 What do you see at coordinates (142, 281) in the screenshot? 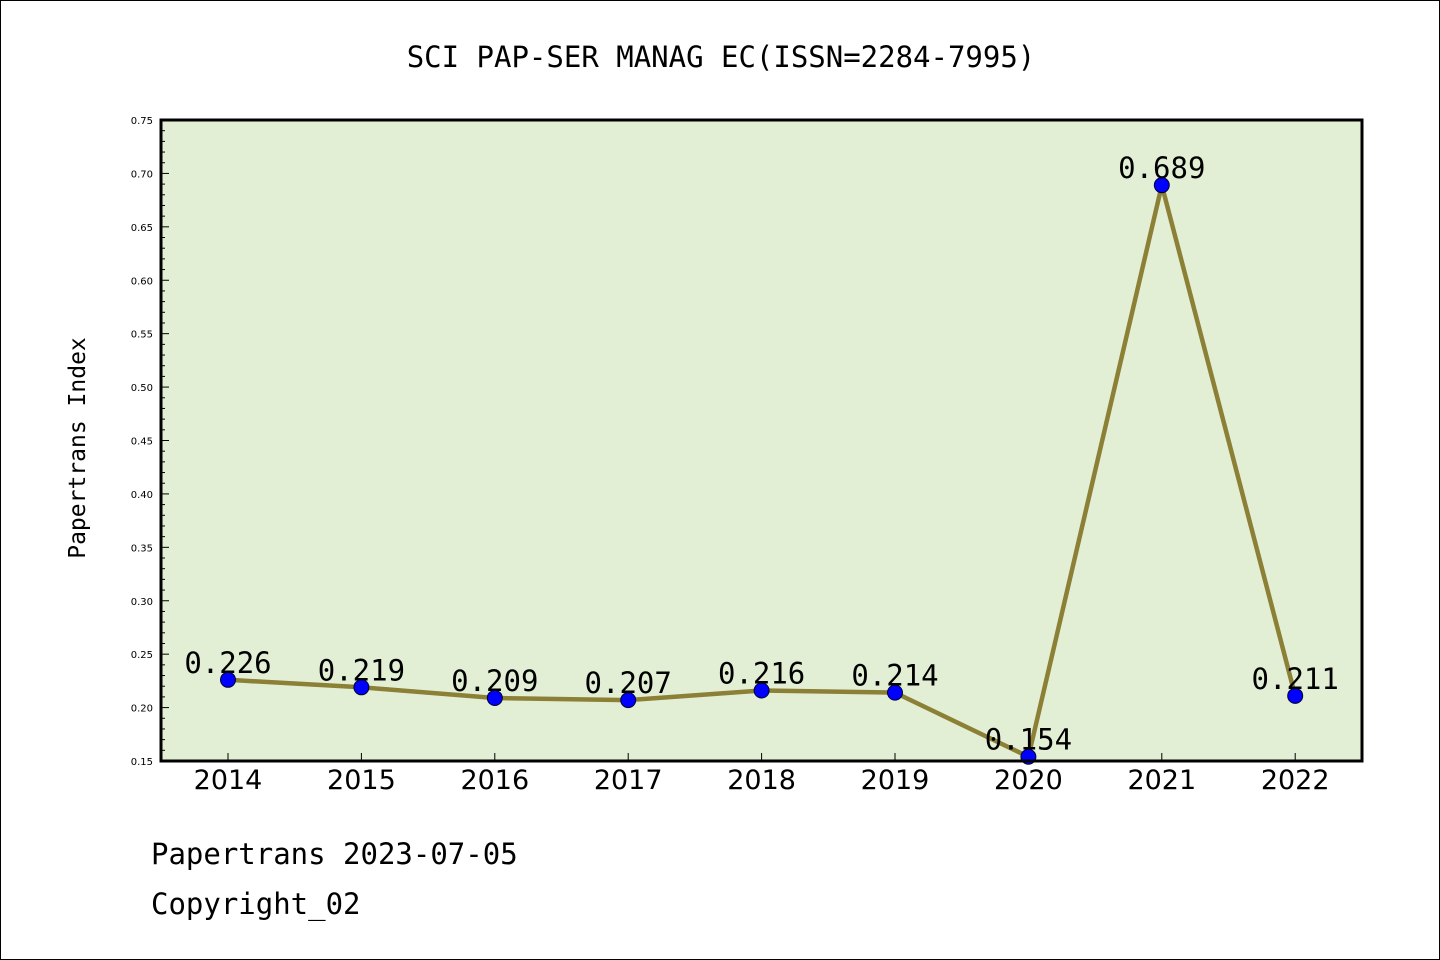
I see `y-tick-label: 0.60` at bounding box center [142, 281].